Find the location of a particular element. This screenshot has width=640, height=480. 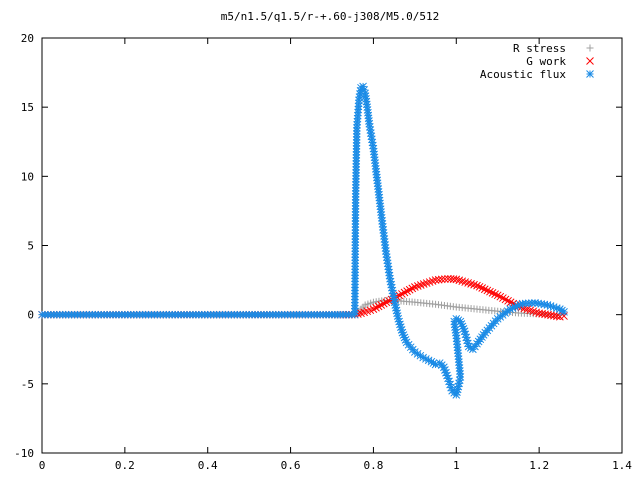

y-tick-label: 15 is located at coordinates (27, 107).